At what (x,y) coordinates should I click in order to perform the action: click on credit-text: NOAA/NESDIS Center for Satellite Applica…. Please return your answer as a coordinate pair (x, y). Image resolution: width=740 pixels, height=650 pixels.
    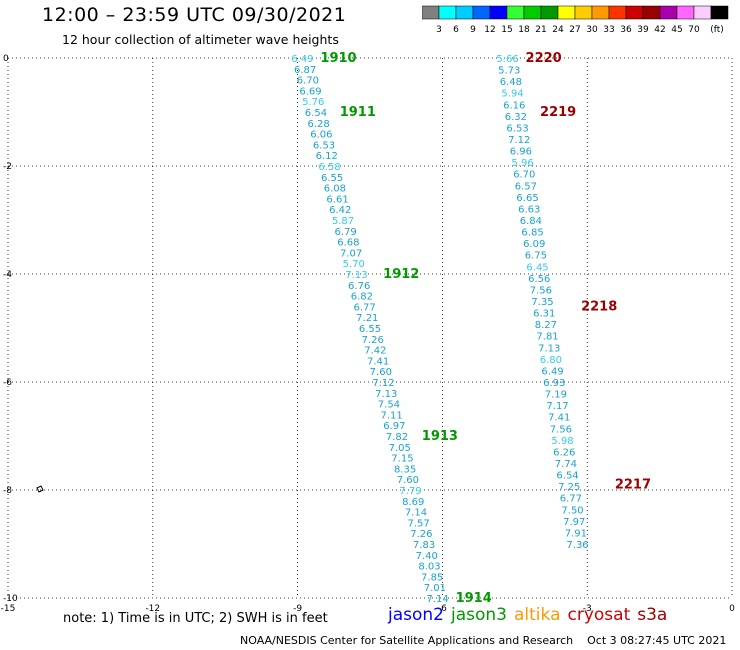
    Looking at the image, I should click on (407, 640).